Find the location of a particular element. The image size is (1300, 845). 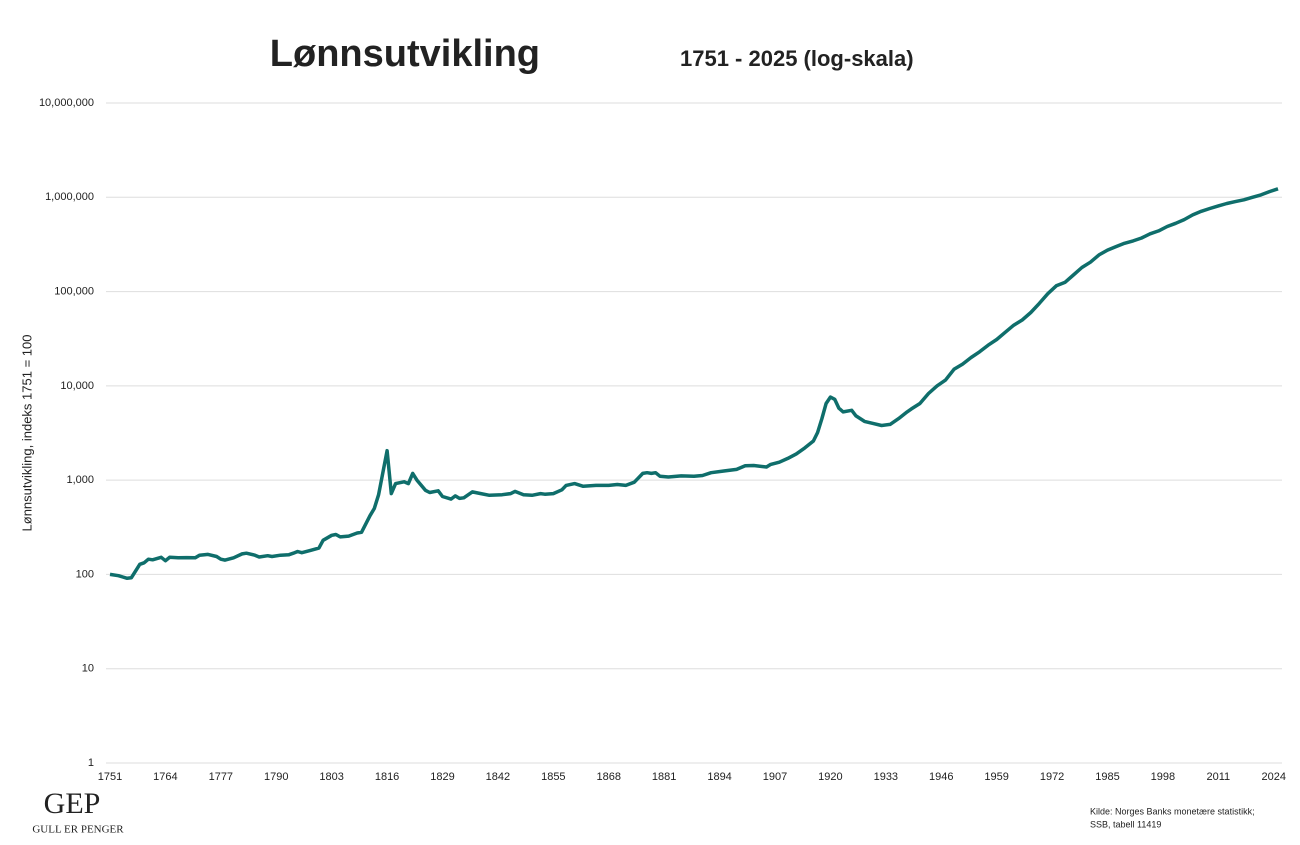

x-tick-label: 2011 is located at coordinates (1218, 777).